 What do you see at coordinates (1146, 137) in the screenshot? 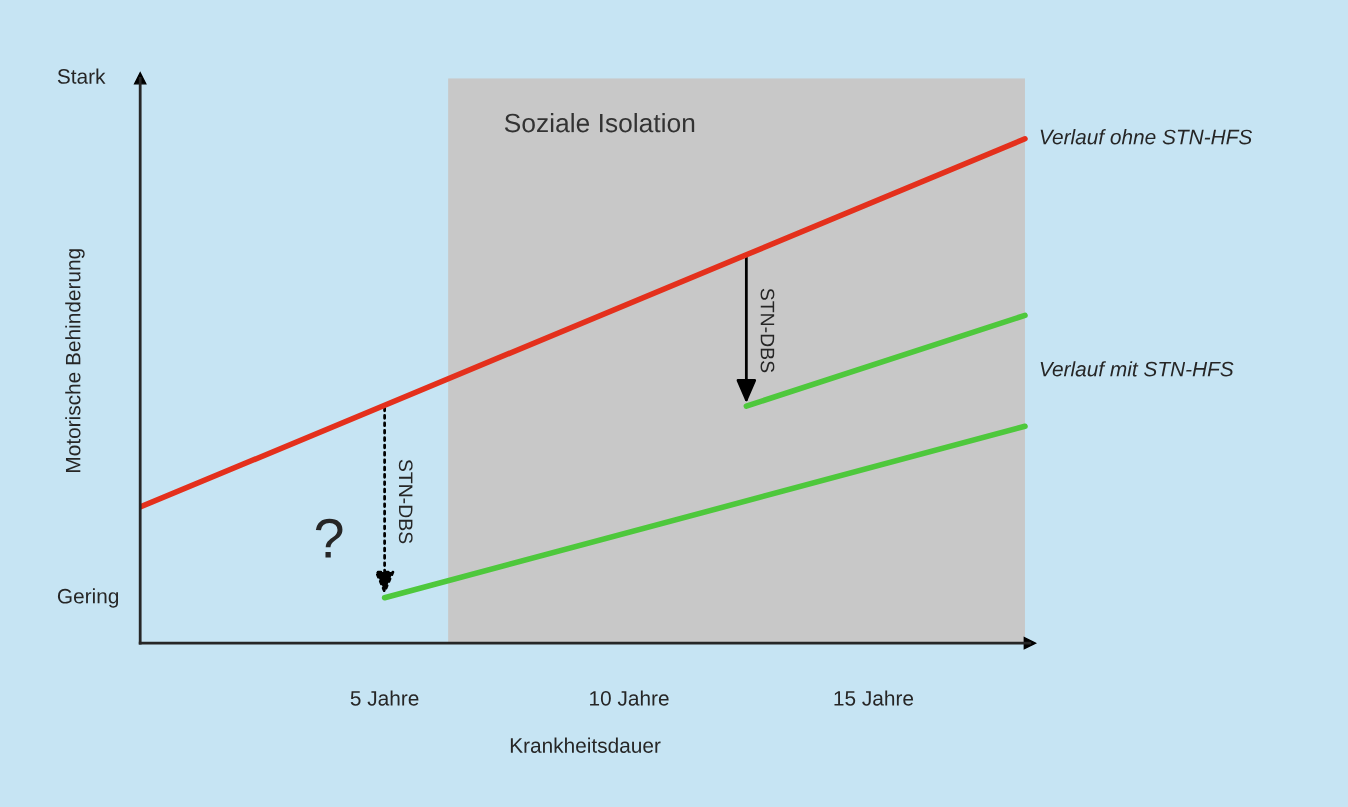
I see `series-label: Verlauf ohne STN-HFS` at bounding box center [1146, 137].